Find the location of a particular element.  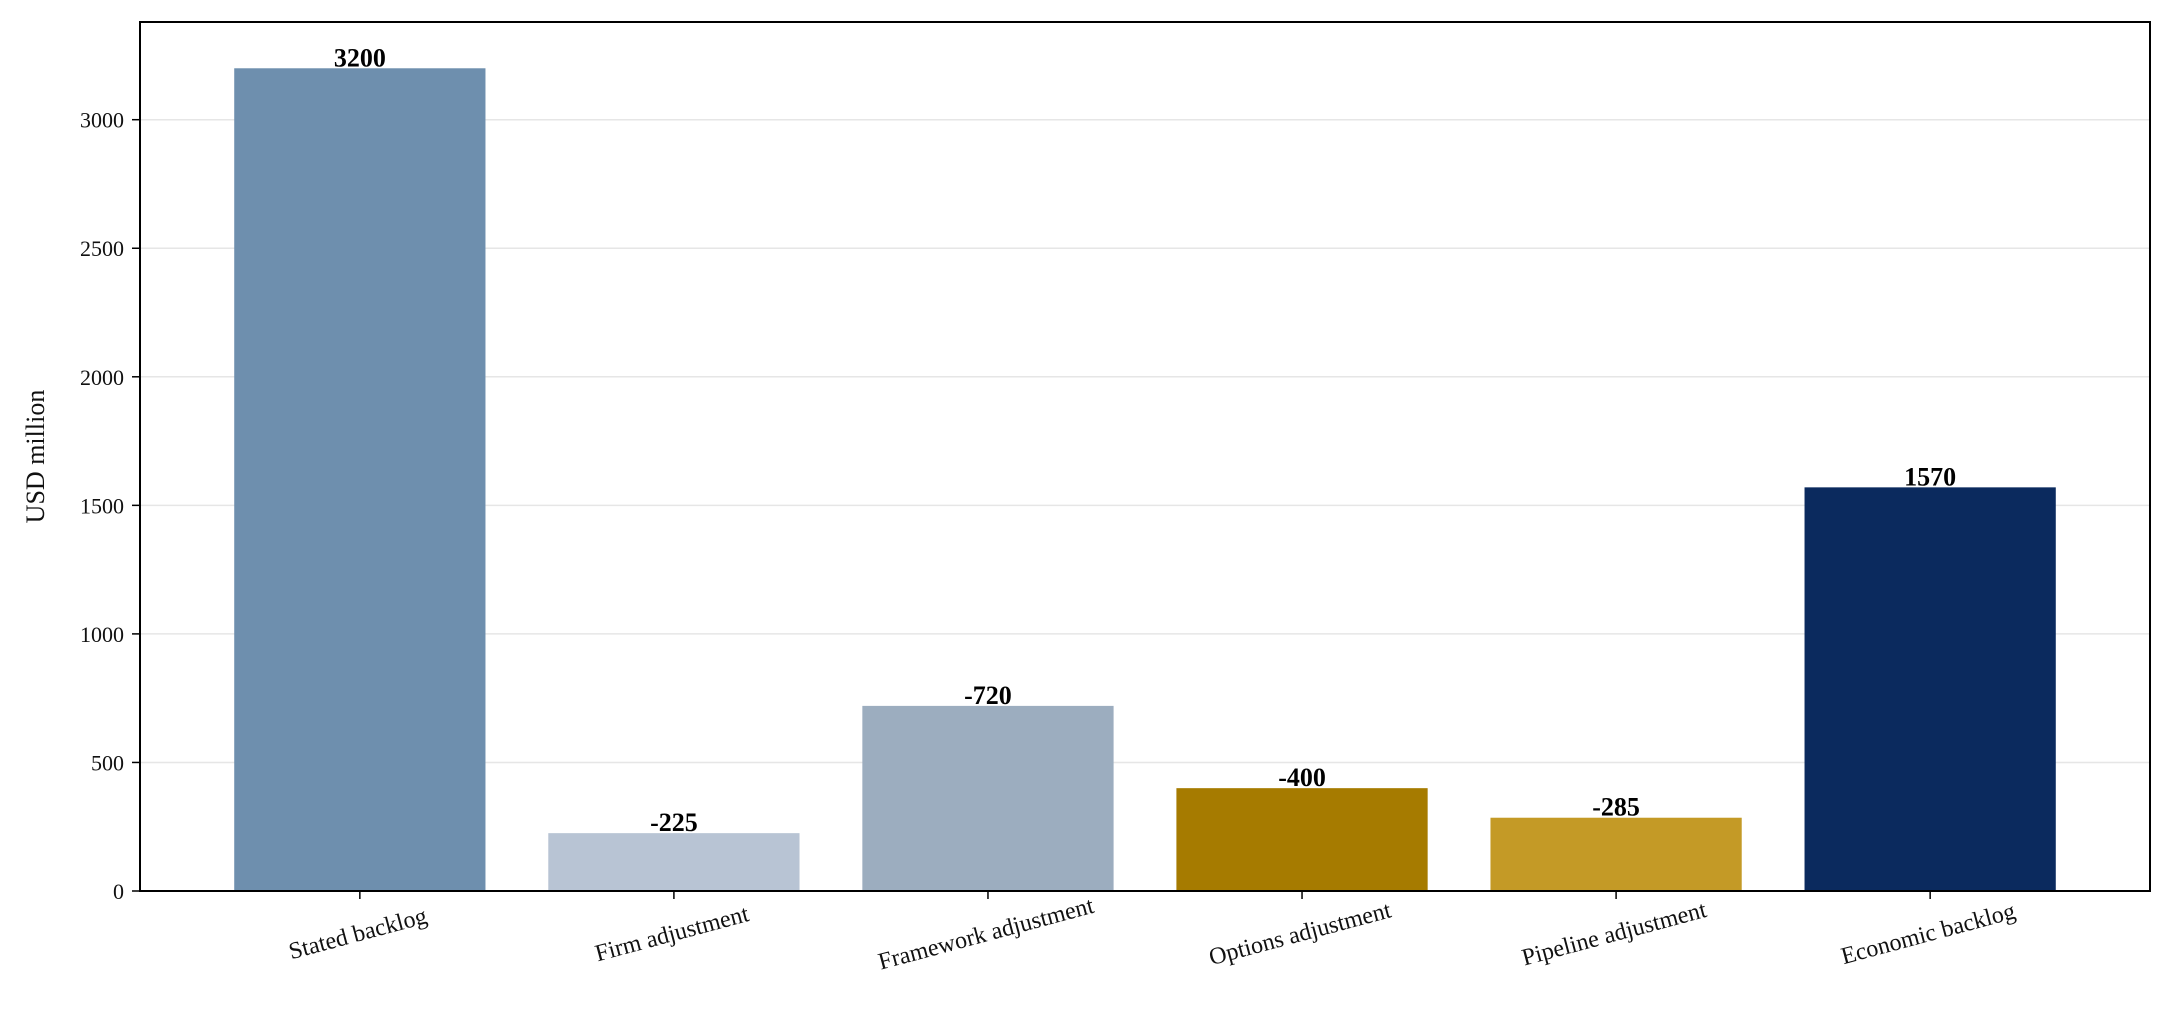

x-tick-label-firm-adjustment: Firm adjustment is located at coordinates (672, 934).